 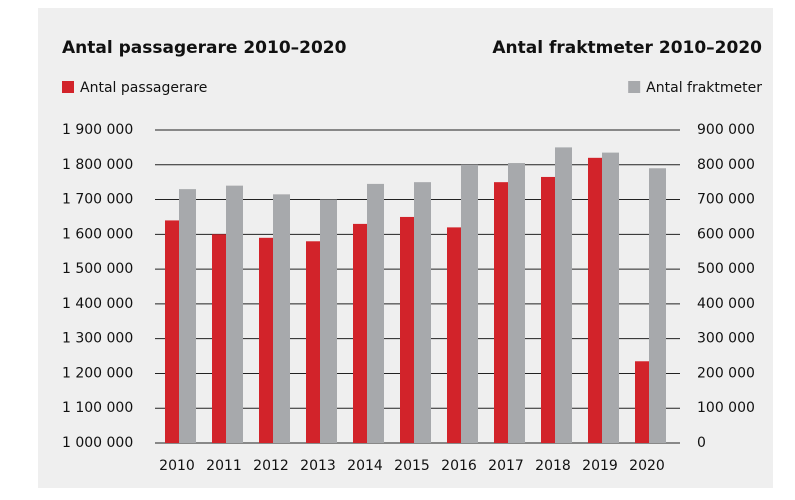 What do you see at coordinates (506, 466) in the screenshot?
I see `x-tick-label: 2017` at bounding box center [506, 466].